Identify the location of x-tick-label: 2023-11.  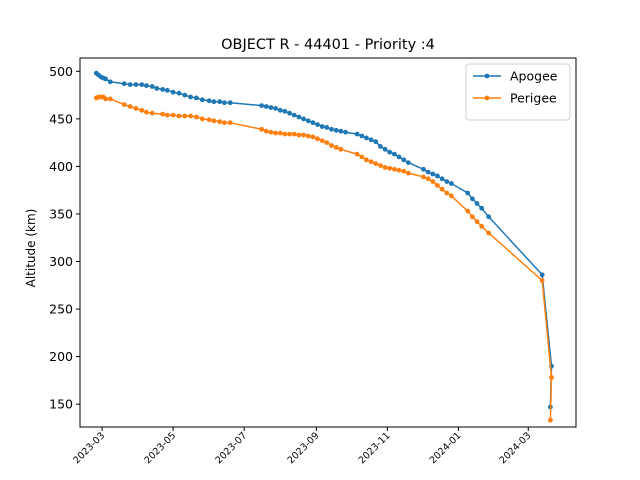
(375, 448).